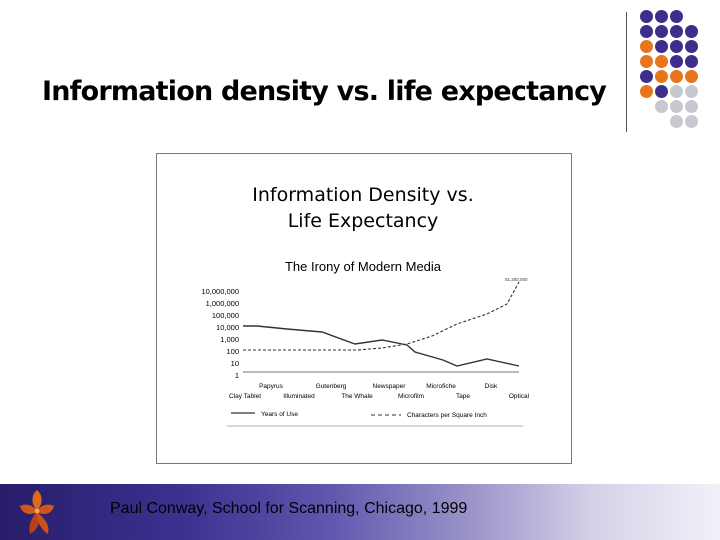 Image resolution: width=720 pixels, height=540 pixels. Describe the element at coordinates (491, 386) in the screenshot. I see `media-label: Disk` at that location.